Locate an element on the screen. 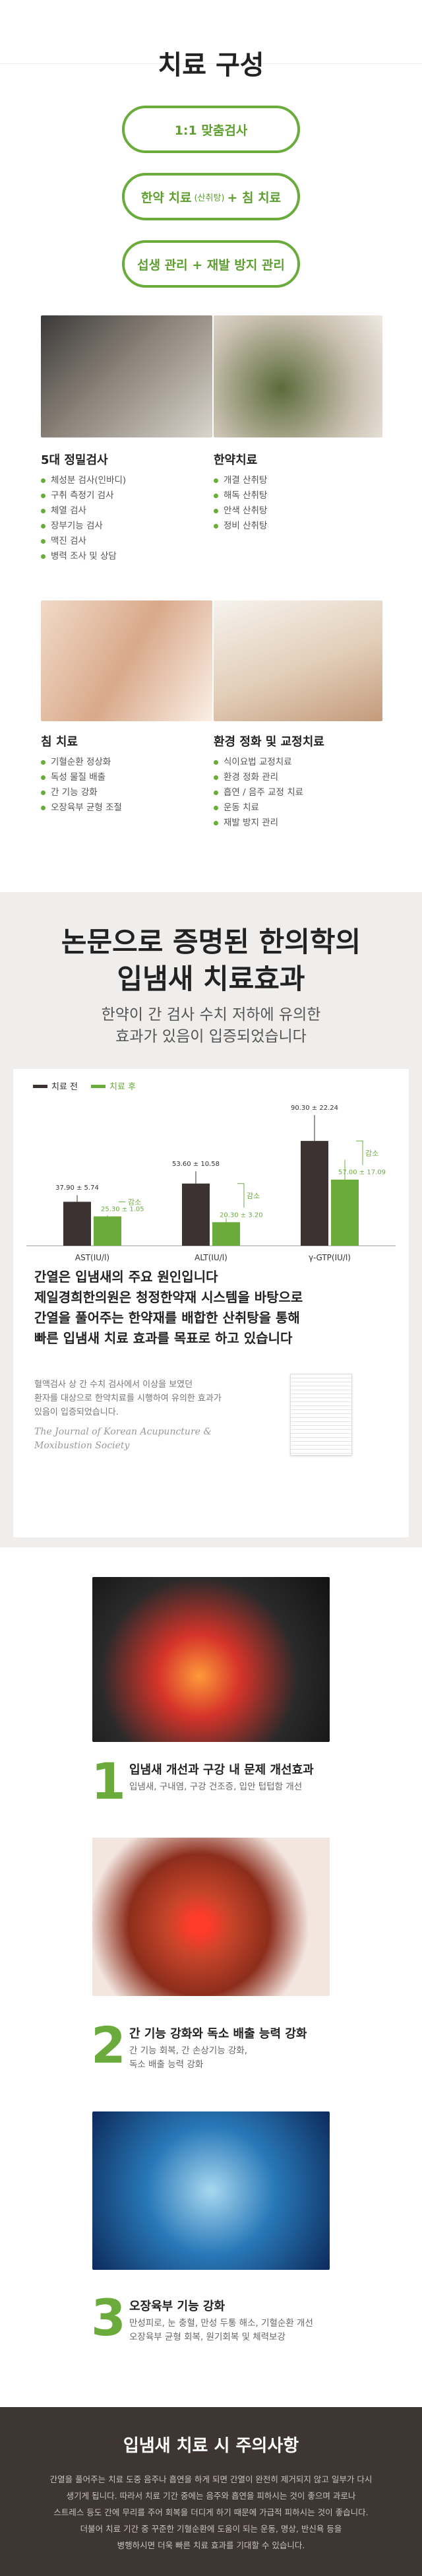  photo-mouth is located at coordinates (211, 1659).